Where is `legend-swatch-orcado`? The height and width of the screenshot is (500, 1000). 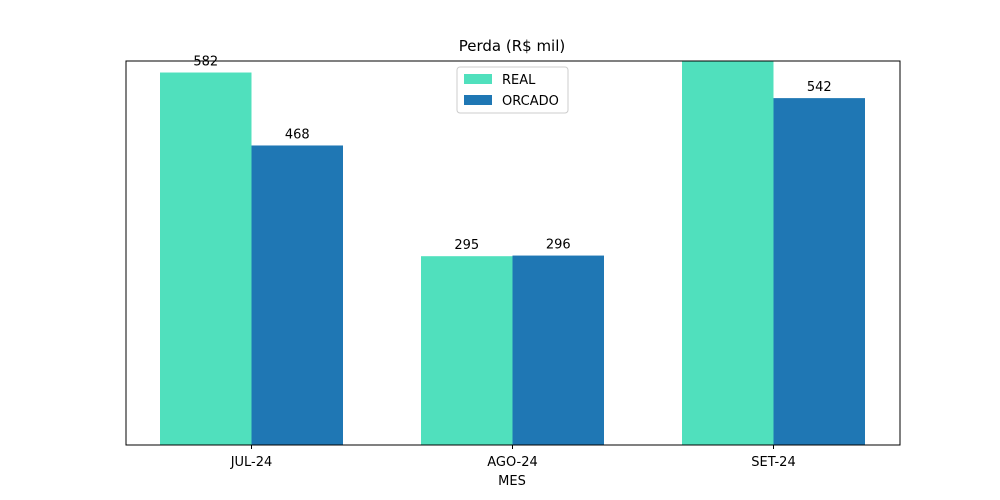
legend-swatch-orcado is located at coordinates (478, 100).